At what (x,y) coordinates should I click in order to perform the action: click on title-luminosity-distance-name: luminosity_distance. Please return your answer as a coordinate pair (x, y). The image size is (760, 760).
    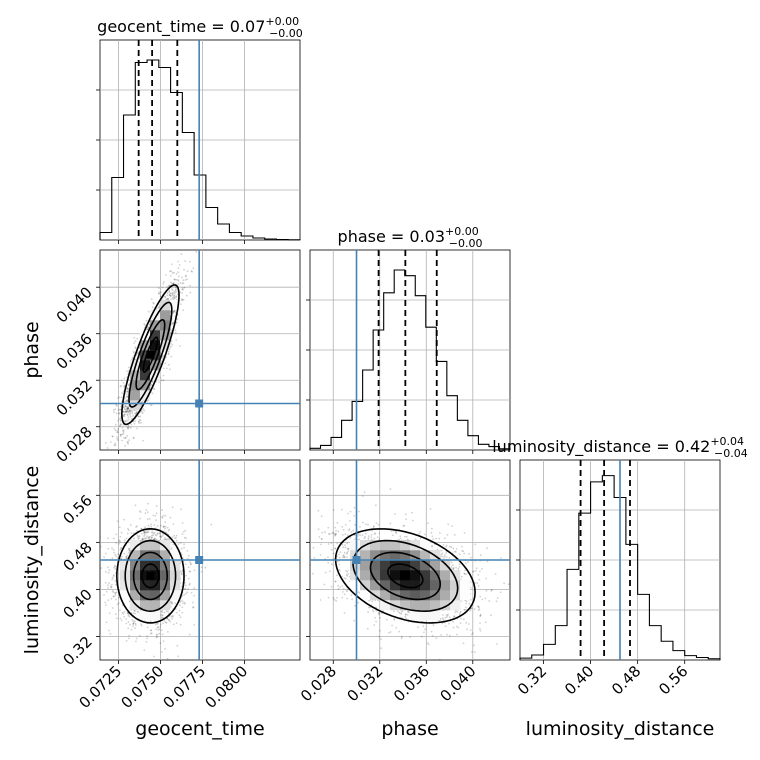
    Looking at the image, I should click on (571, 447).